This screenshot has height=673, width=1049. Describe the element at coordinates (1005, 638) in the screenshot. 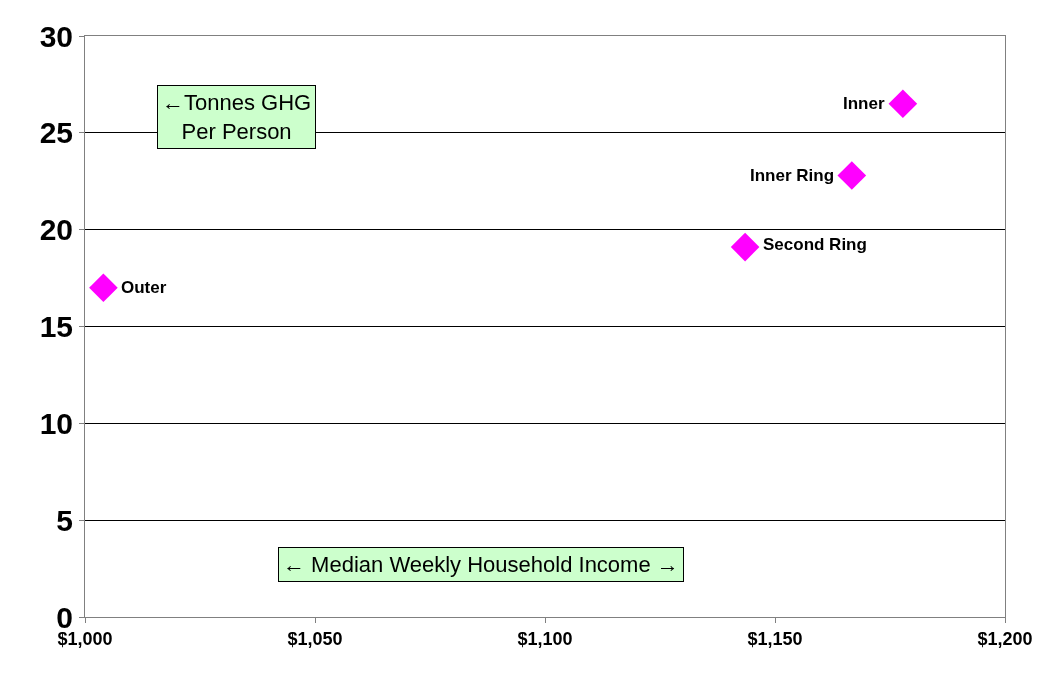

I see `x-tick-label: $1,200` at that location.